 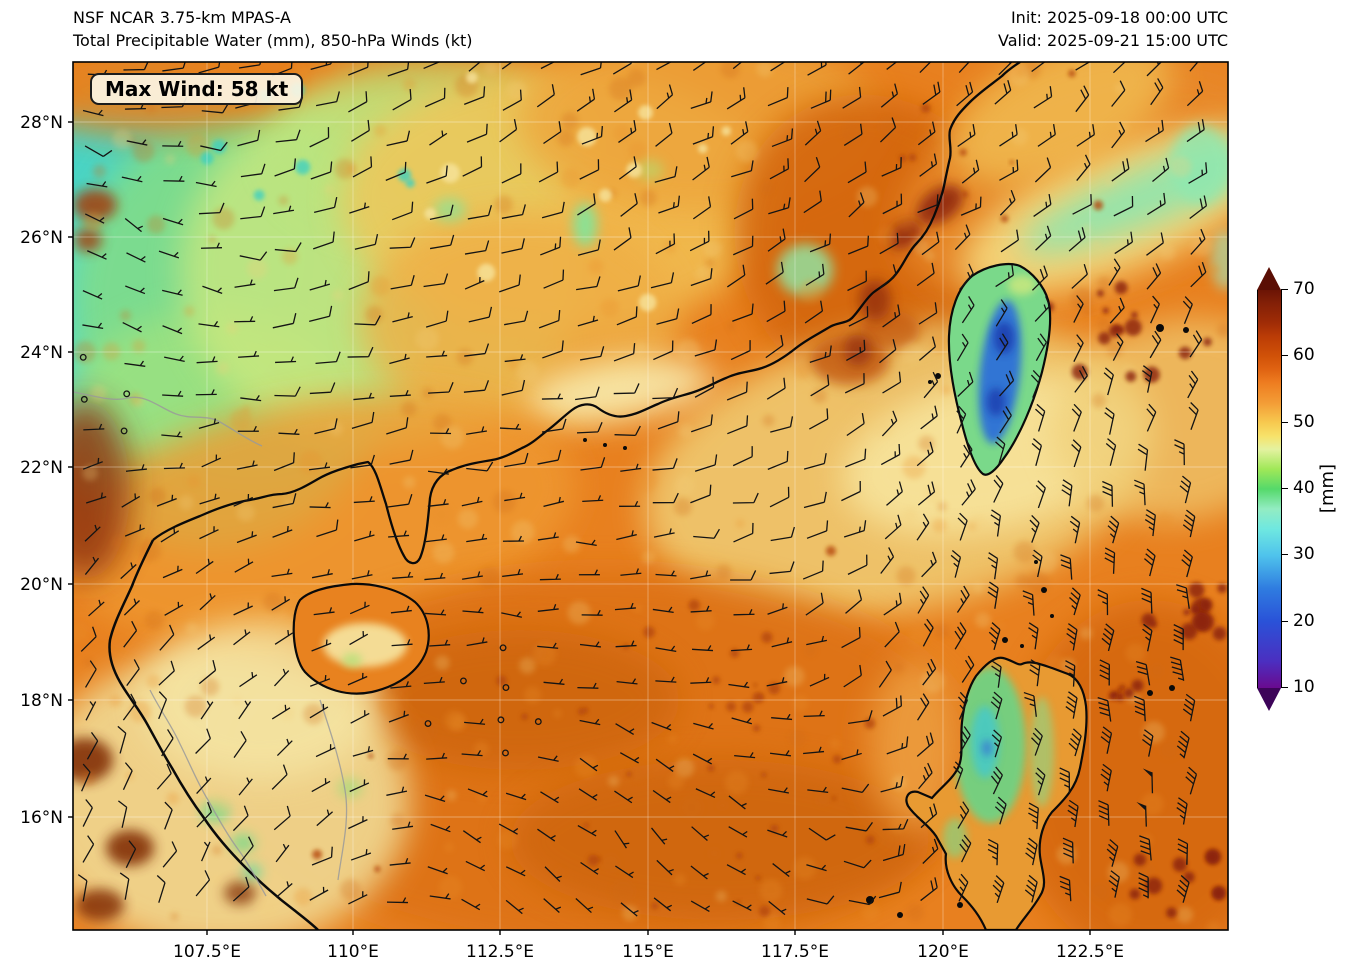 I want to click on colorbar-over-arrow, so click(x=1269, y=278).